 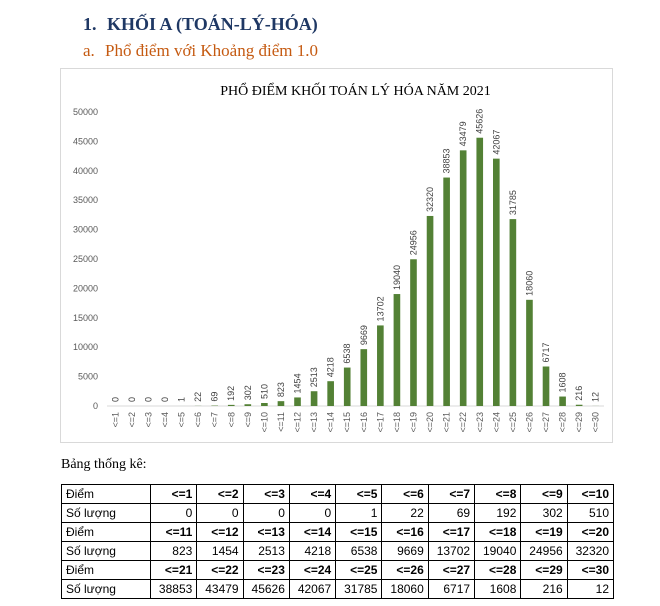 I want to click on y-tick-label: 30000, so click(x=85, y=230).